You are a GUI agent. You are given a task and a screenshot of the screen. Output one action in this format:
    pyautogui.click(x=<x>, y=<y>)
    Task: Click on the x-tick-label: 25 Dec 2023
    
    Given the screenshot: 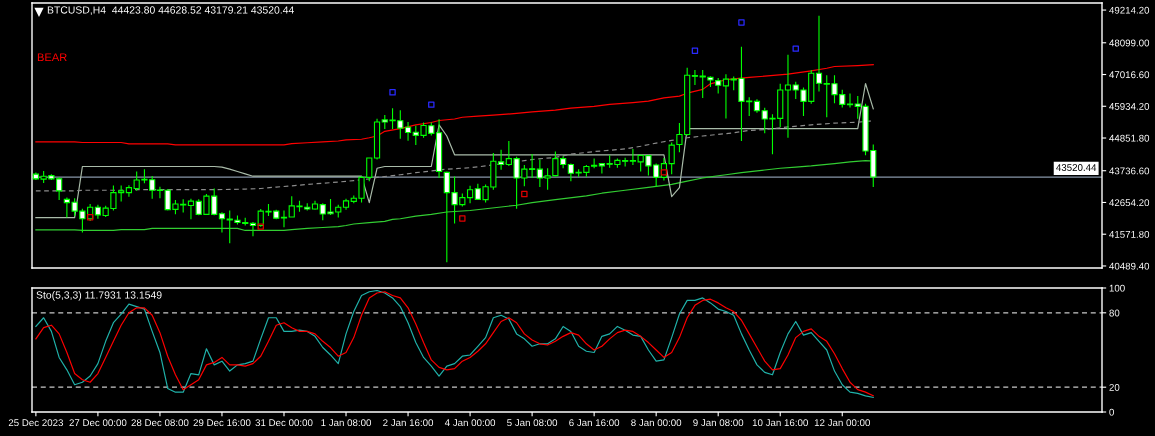 What is the action you would take?
    pyautogui.click(x=36, y=423)
    